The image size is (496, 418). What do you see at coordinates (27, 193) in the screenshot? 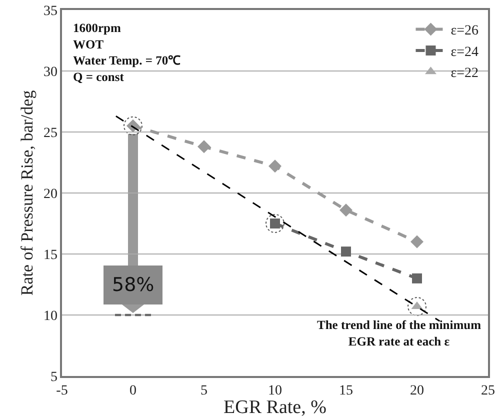
I see `y-axis-title: Rate of Pressure Rise, bar/deg` at bounding box center [27, 193].